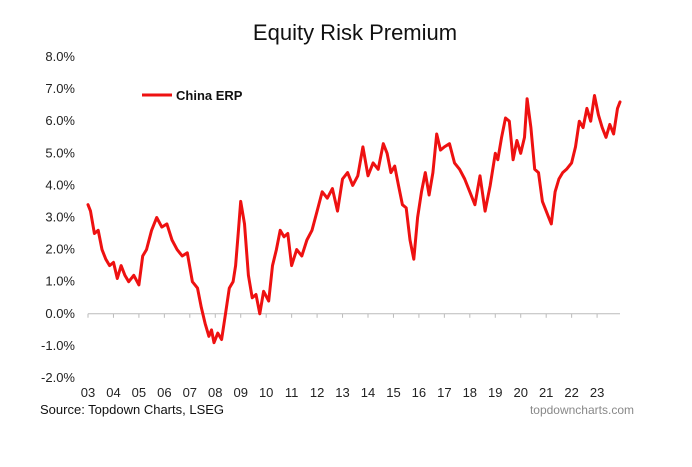 Image resolution: width=692 pixels, height=467 pixels. I want to click on y-tick-label: 6.0%, so click(60, 120).